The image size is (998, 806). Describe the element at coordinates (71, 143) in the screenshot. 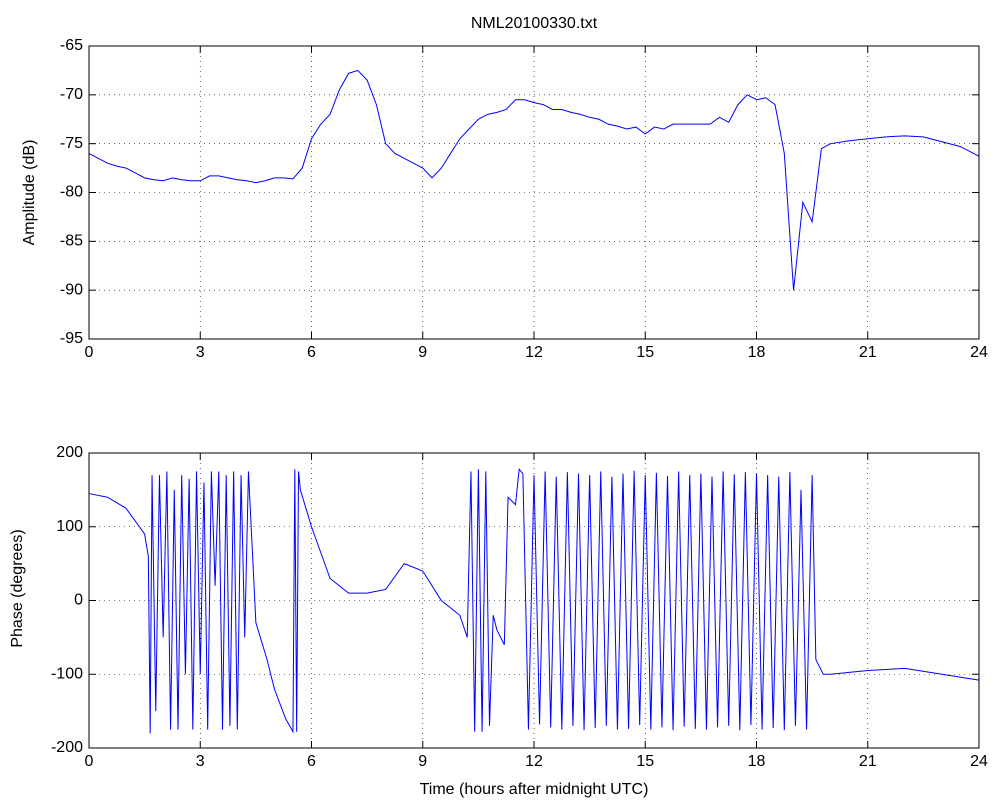

I see `y-tick-label: -75` at that location.